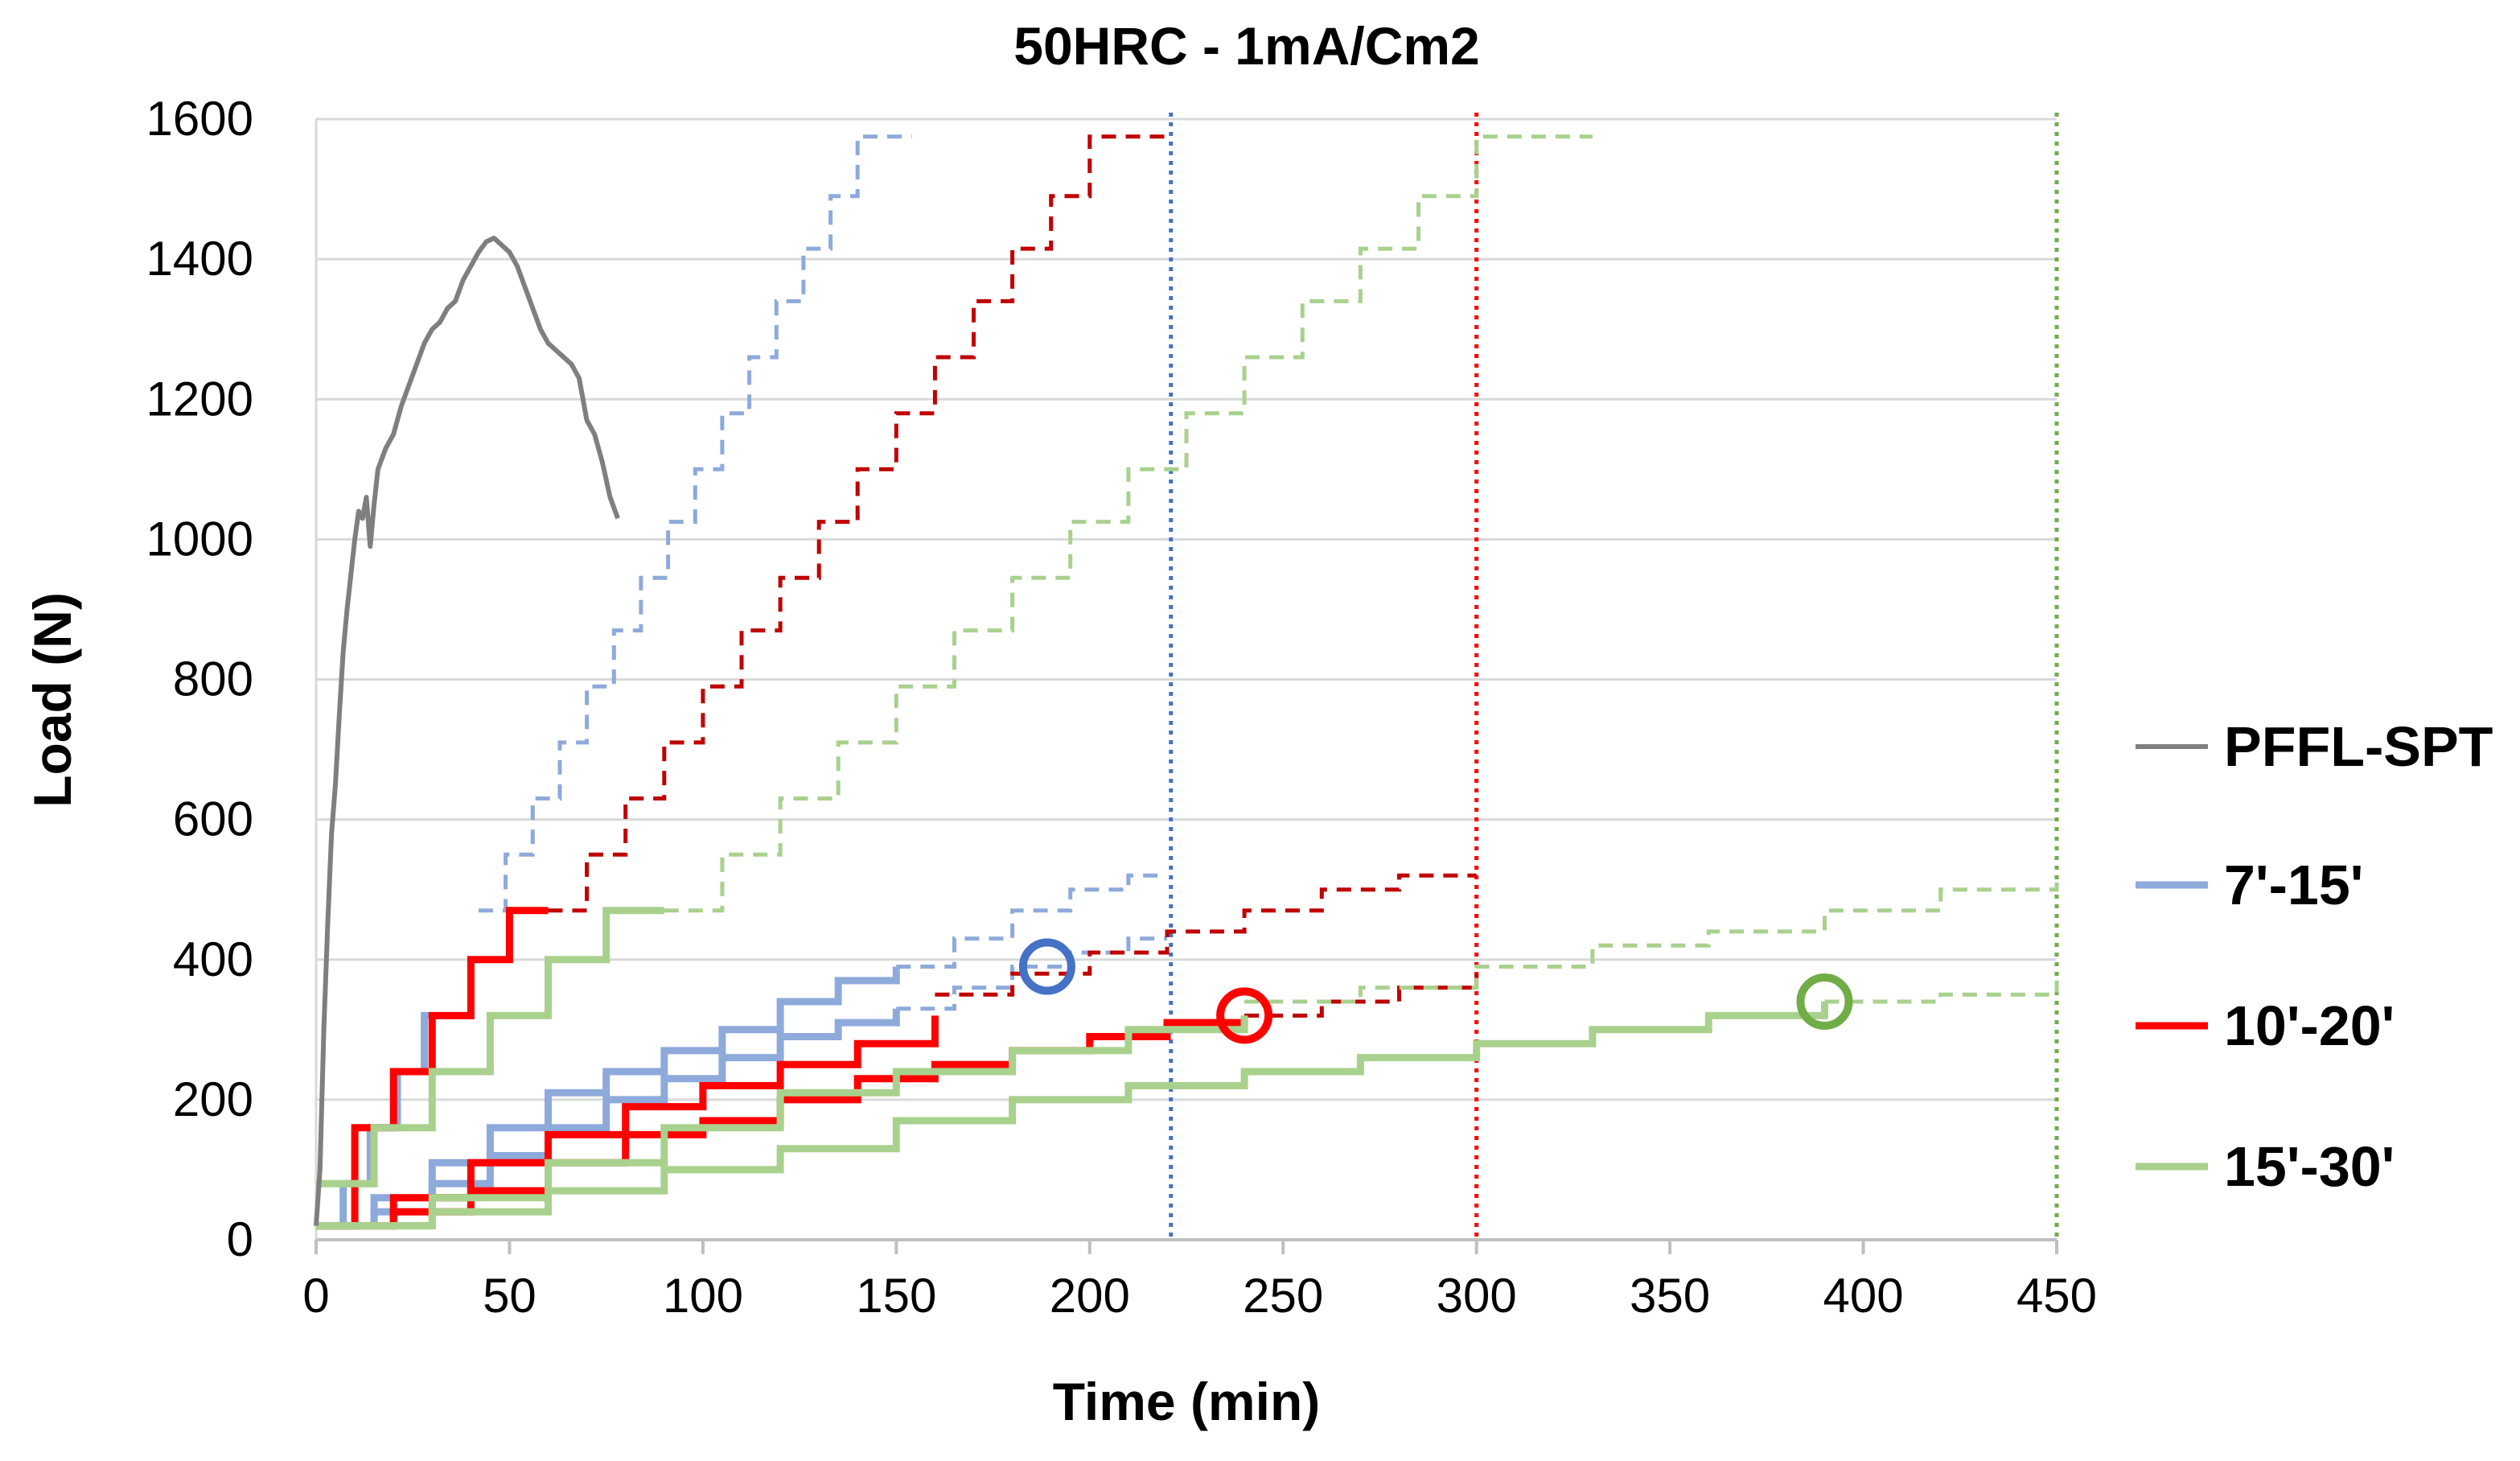 The width and height of the screenshot is (2520, 1461). Describe the element at coordinates (213, 679) in the screenshot. I see `y-tick-label: 800` at that location.